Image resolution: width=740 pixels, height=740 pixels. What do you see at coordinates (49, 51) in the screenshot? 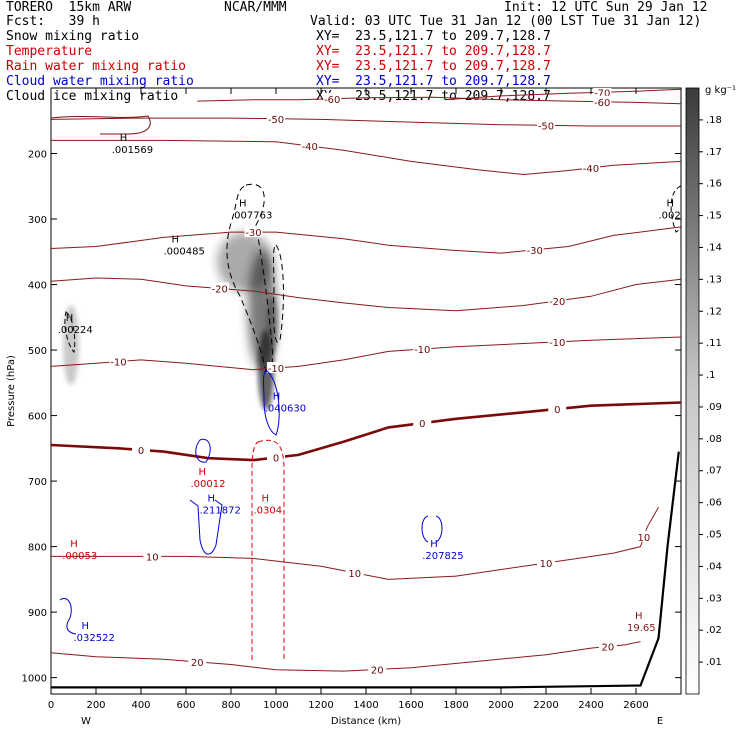
I see `field-name-temperature: Temperature` at bounding box center [49, 51].